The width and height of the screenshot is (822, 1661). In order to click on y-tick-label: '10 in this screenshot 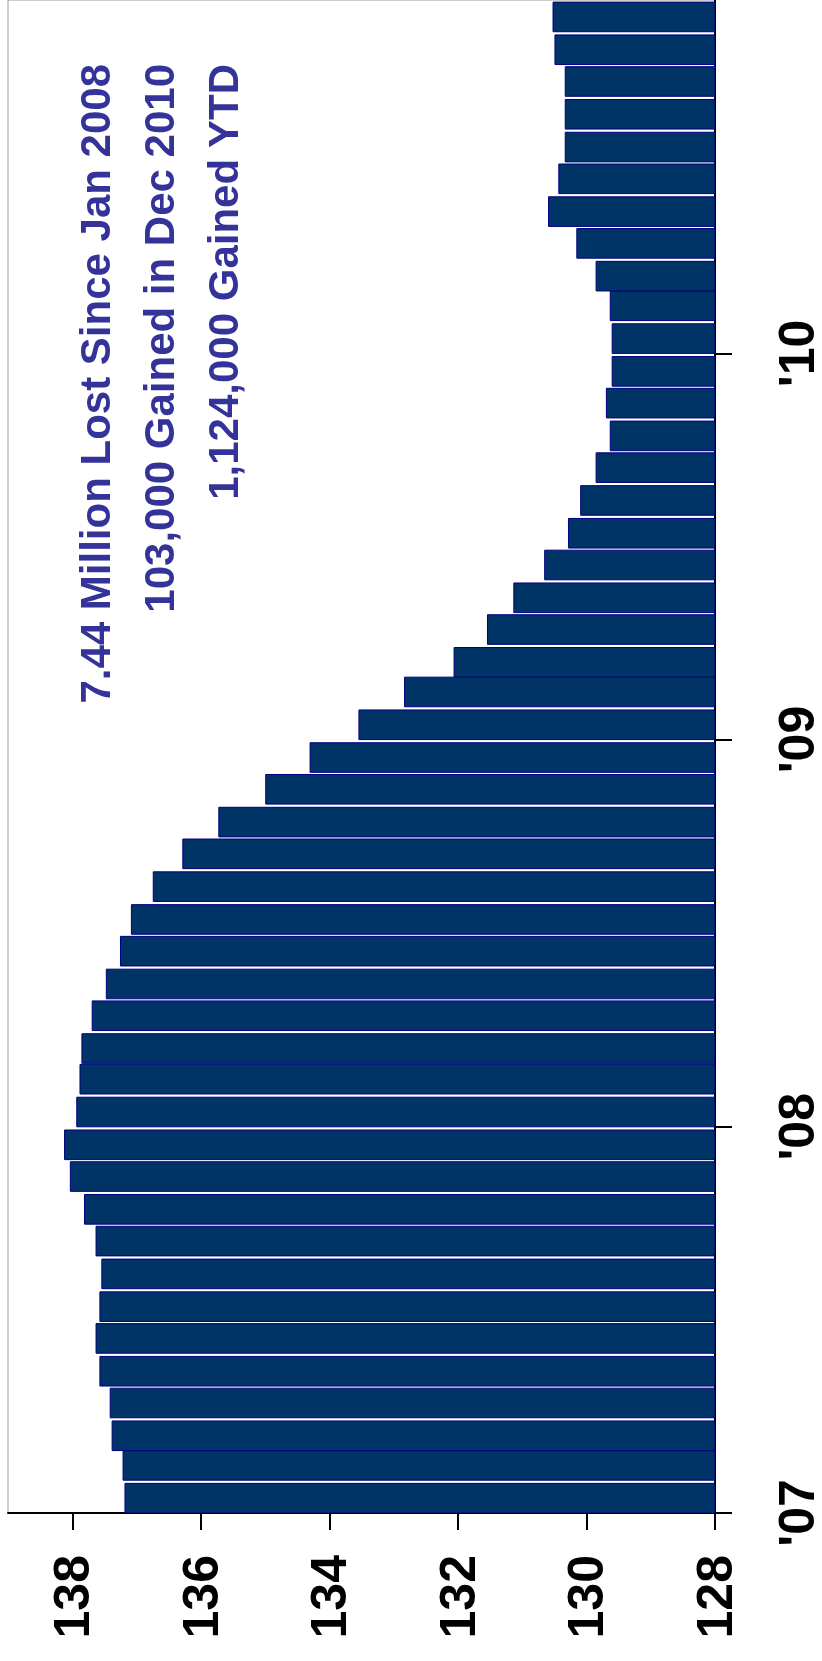, I will do `click(795, 353)`.